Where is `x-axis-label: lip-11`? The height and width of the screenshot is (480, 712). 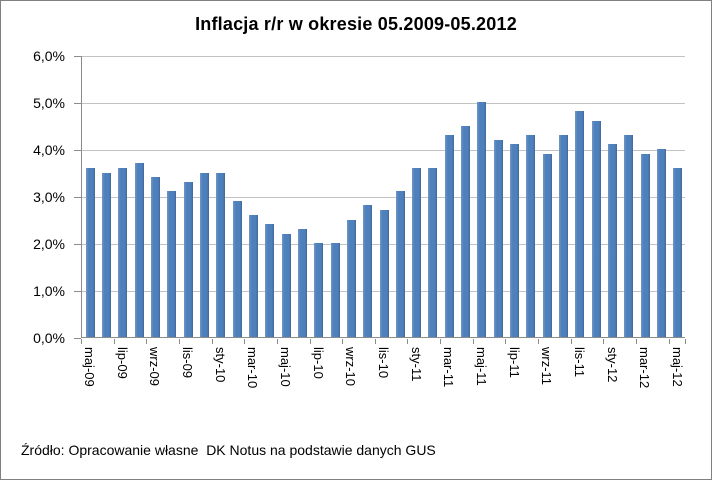 x-axis-label: lip-11 is located at coordinates (514, 362).